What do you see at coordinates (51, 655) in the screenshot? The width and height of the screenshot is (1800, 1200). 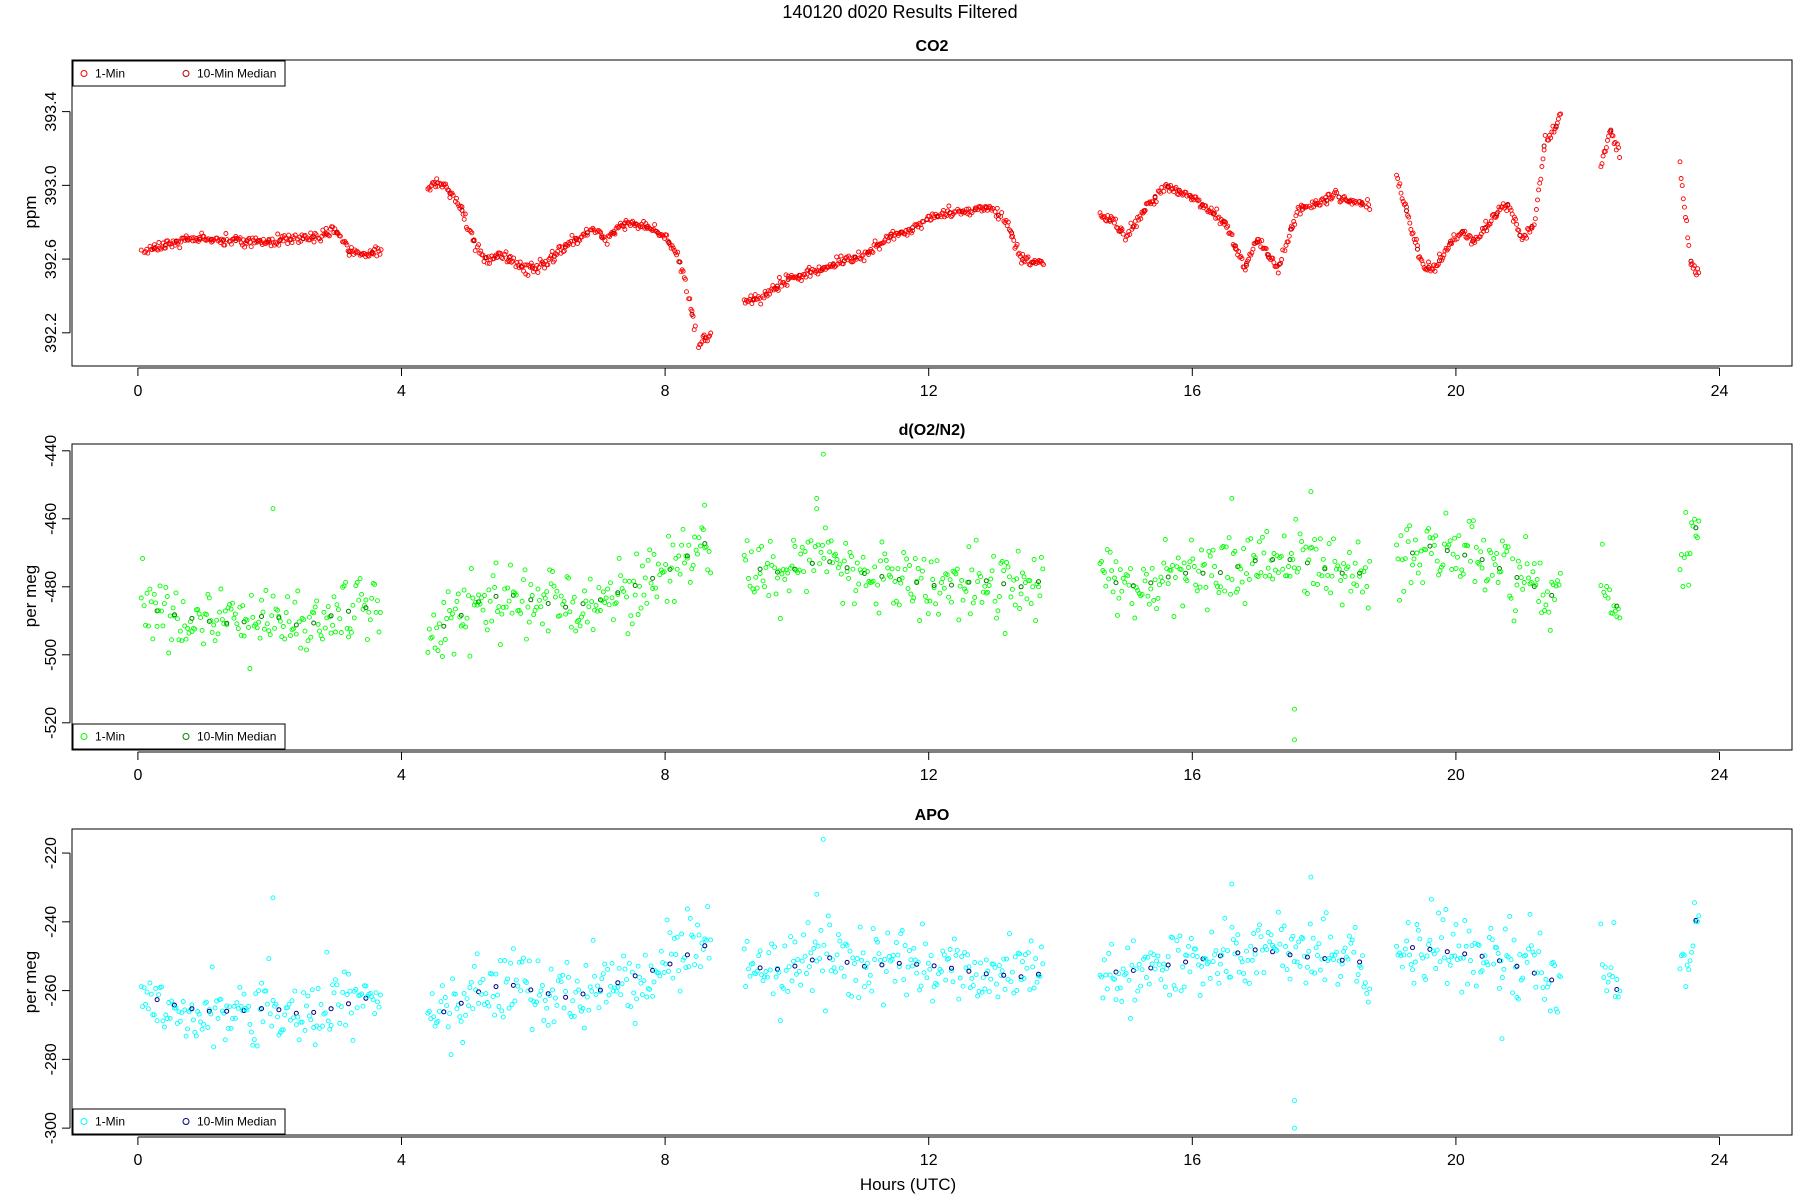 I see `y-tick-label: -500` at bounding box center [51, 655].